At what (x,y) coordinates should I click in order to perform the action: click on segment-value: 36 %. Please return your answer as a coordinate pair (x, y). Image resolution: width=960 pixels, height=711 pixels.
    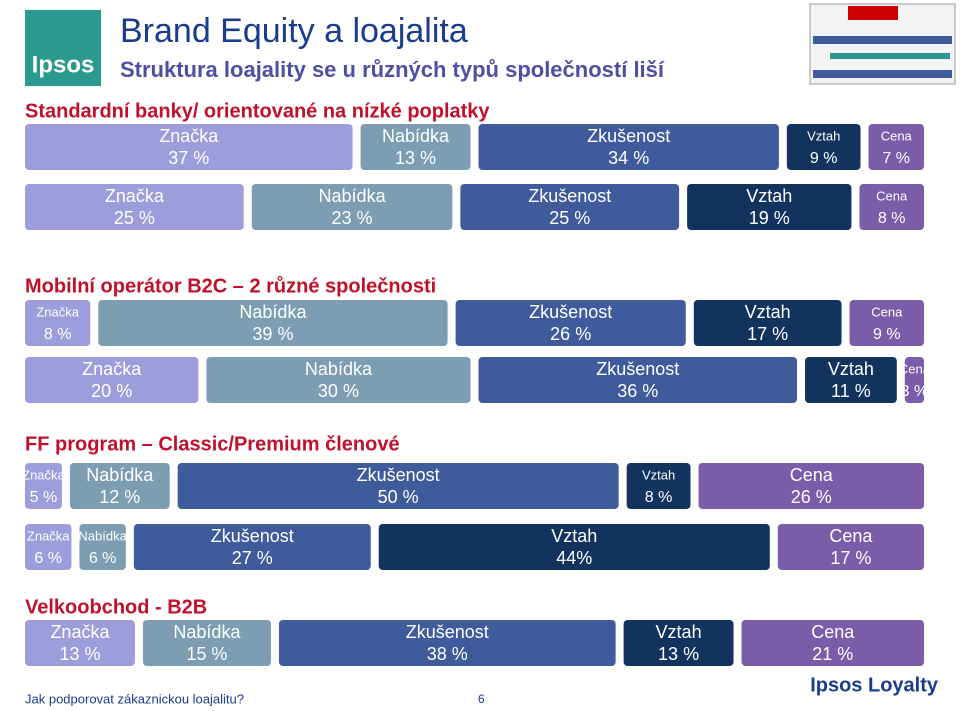
    Looking at the image, I should click on (637, 391).